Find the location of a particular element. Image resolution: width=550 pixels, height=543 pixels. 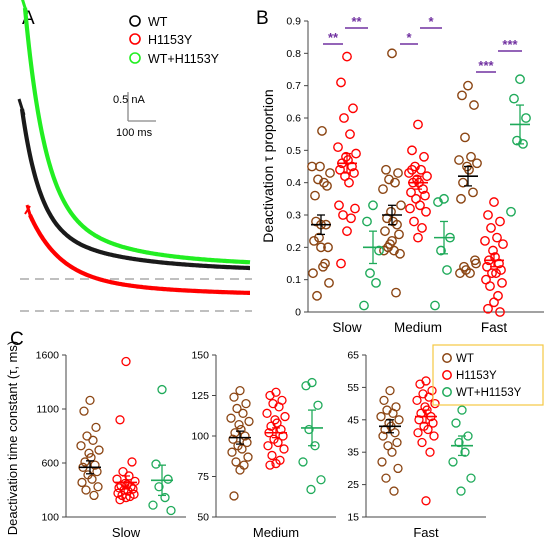

panel-b-ytick-label-8: 0.8 is located at coordinates (293, 54).